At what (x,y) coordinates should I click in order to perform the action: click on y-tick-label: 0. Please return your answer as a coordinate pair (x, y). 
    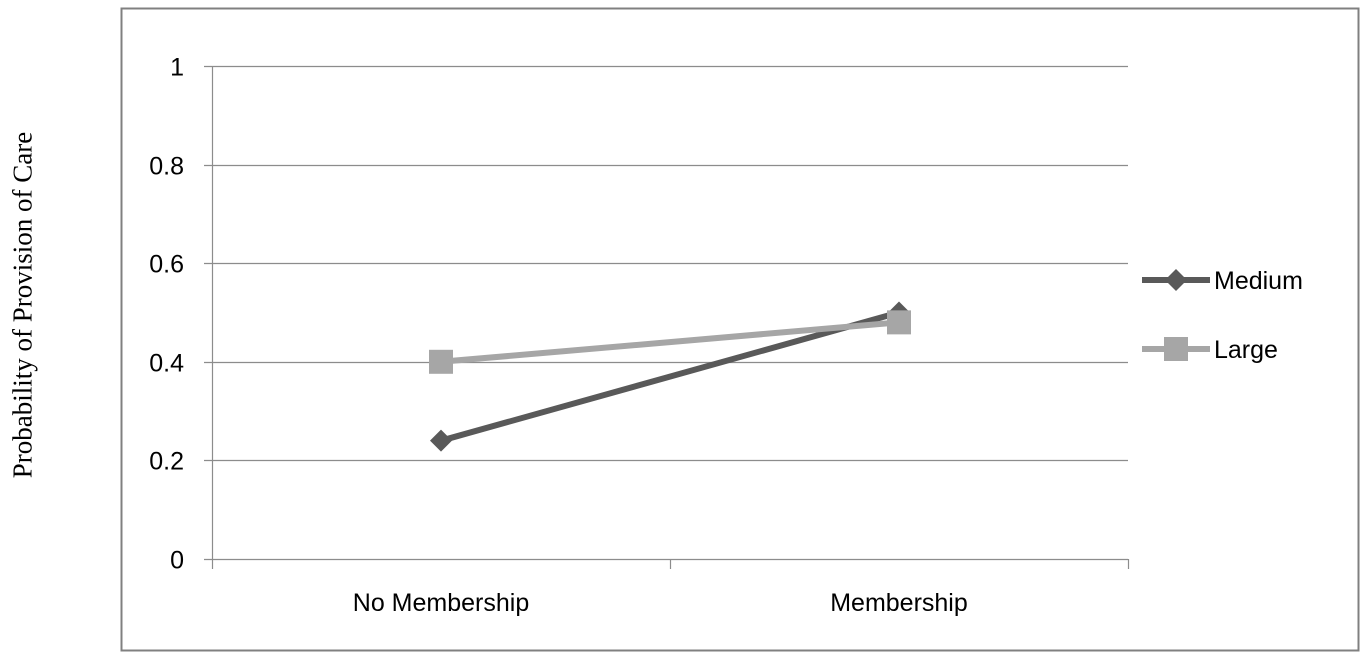
    Looking at the image, I should click on (177, 561).